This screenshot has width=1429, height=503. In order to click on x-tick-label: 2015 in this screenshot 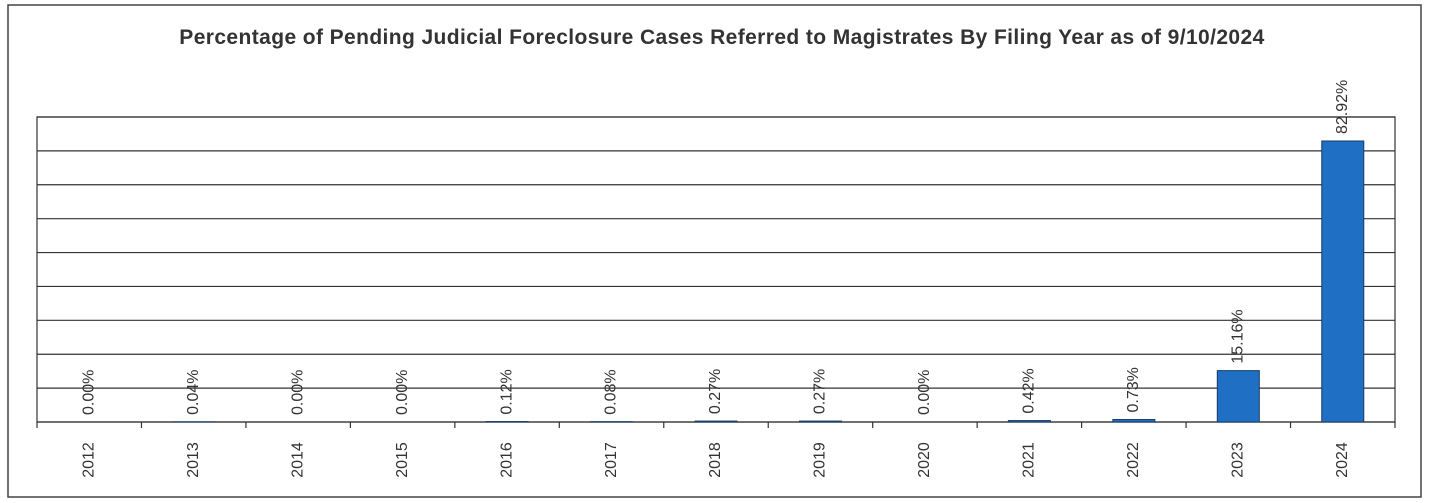, I will do `click(402, 460)`.